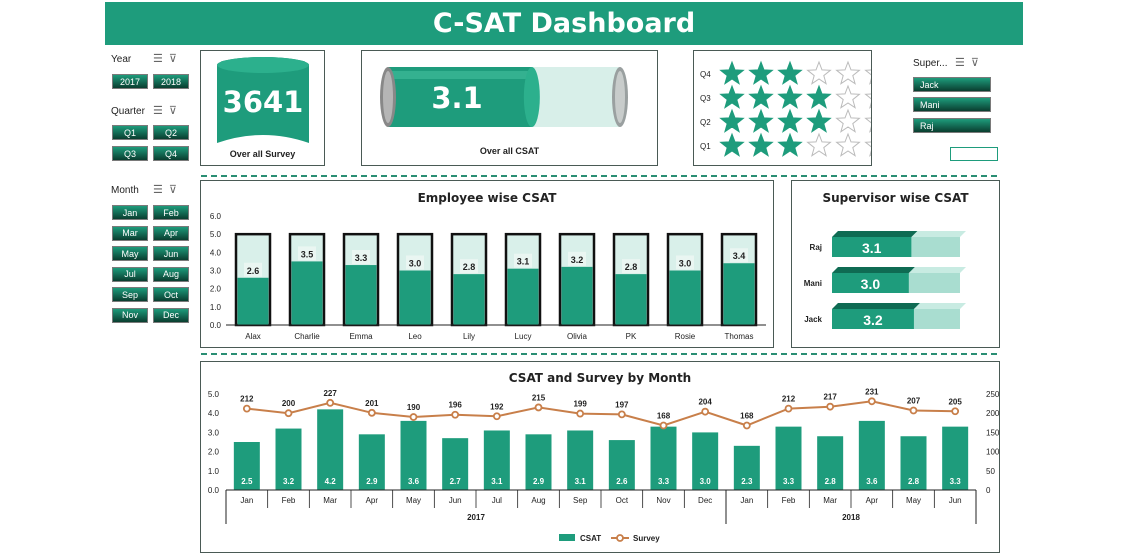 The image size is (1130, 555). I want to click on data-label: 3.0, so click(415, 264).